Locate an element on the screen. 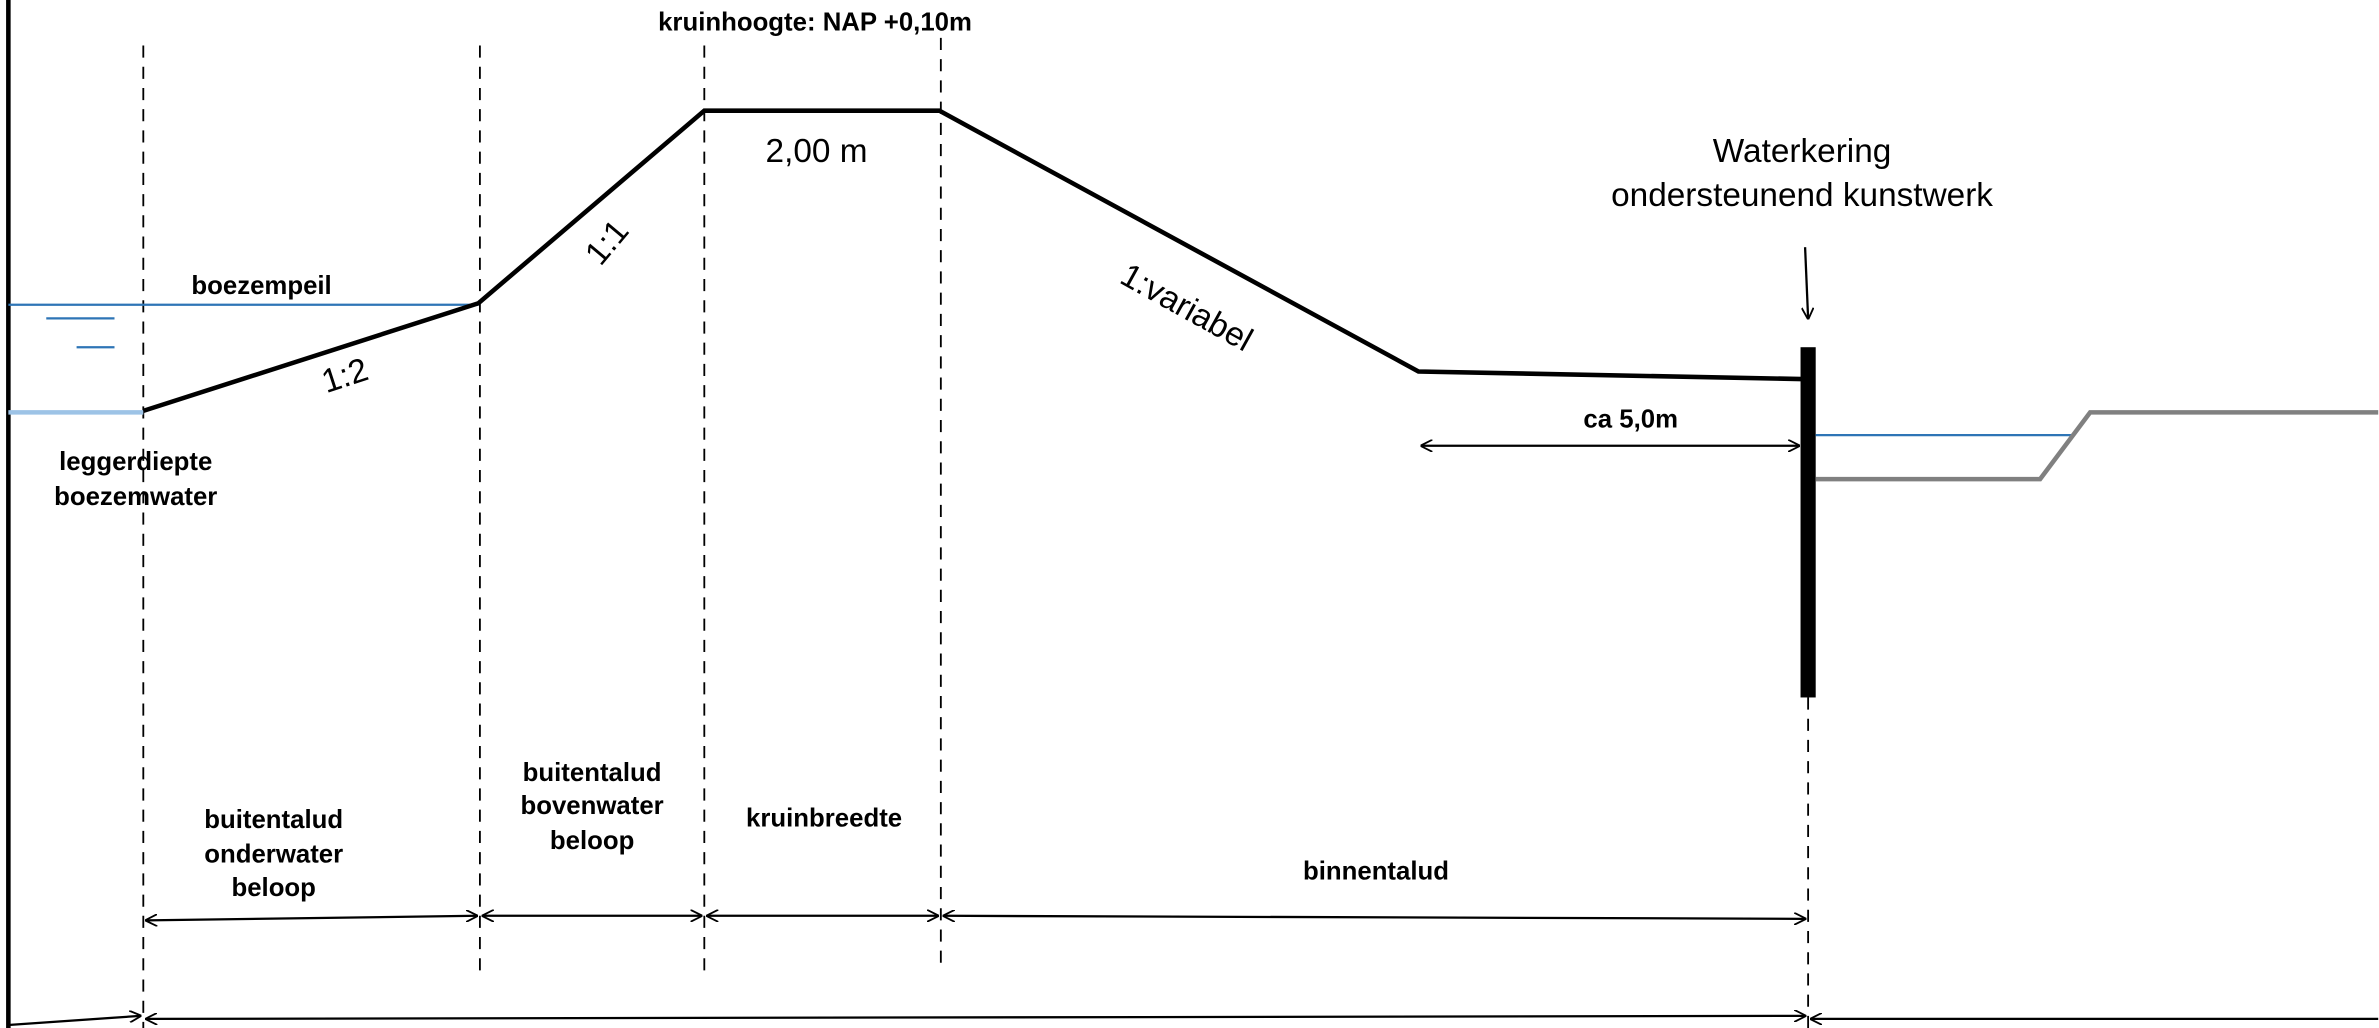  zone-label: kruinbreedte is located at coordinates (824, 818).